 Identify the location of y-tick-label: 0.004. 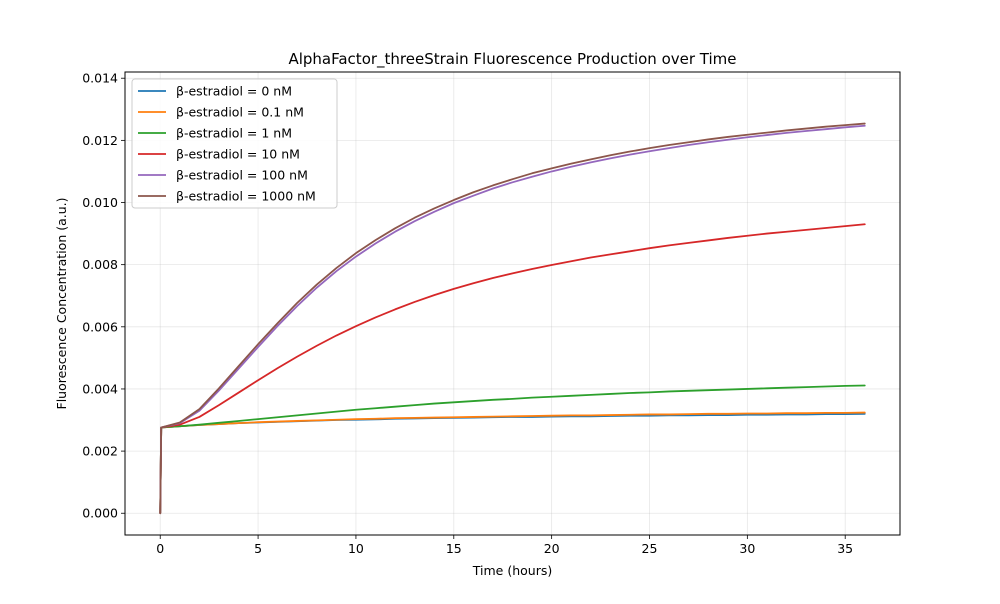
(100, 388).